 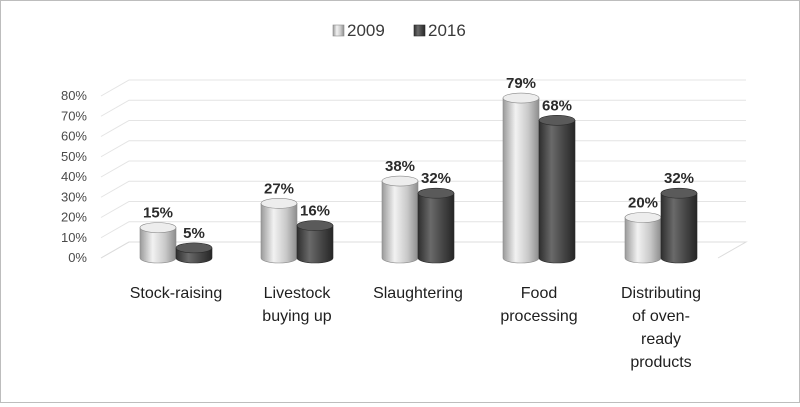 I want to click on y-tick-label: 50%, so click(x=74, y=156).